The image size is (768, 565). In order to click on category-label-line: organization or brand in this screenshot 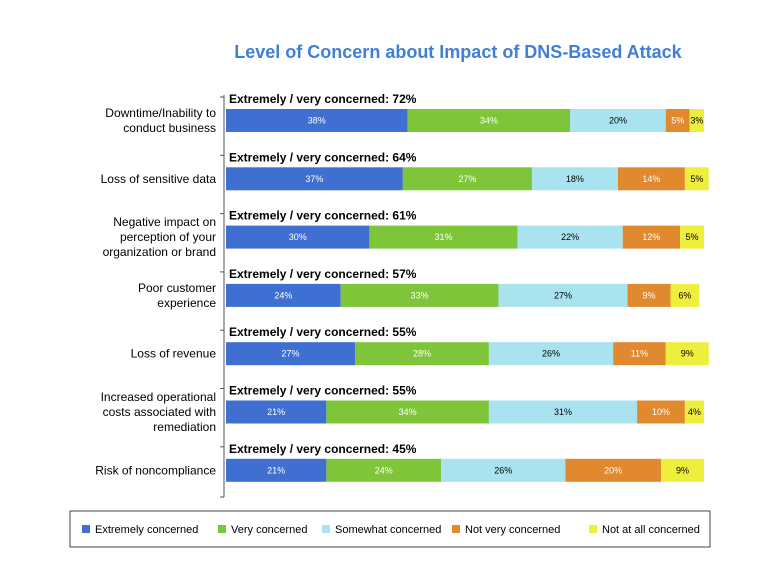, I will do `click(159, 252)`.